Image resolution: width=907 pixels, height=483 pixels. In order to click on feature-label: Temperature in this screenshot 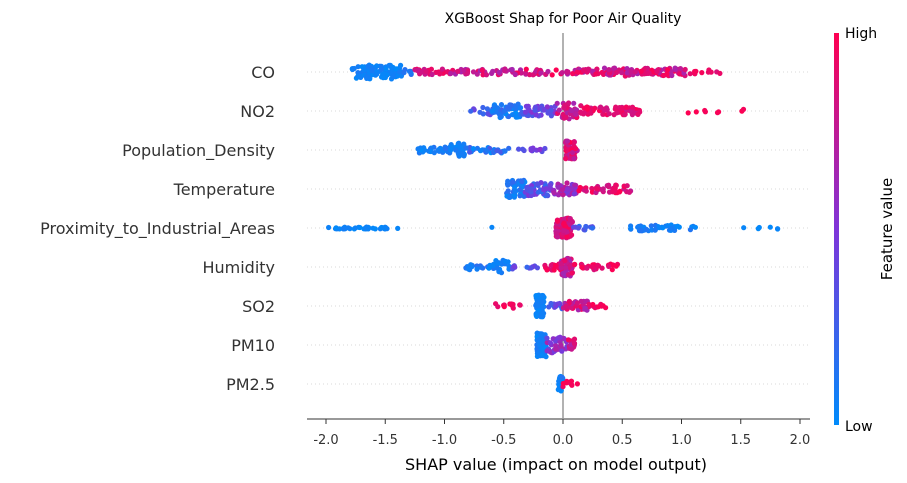, I will do `click(224, 189)`.